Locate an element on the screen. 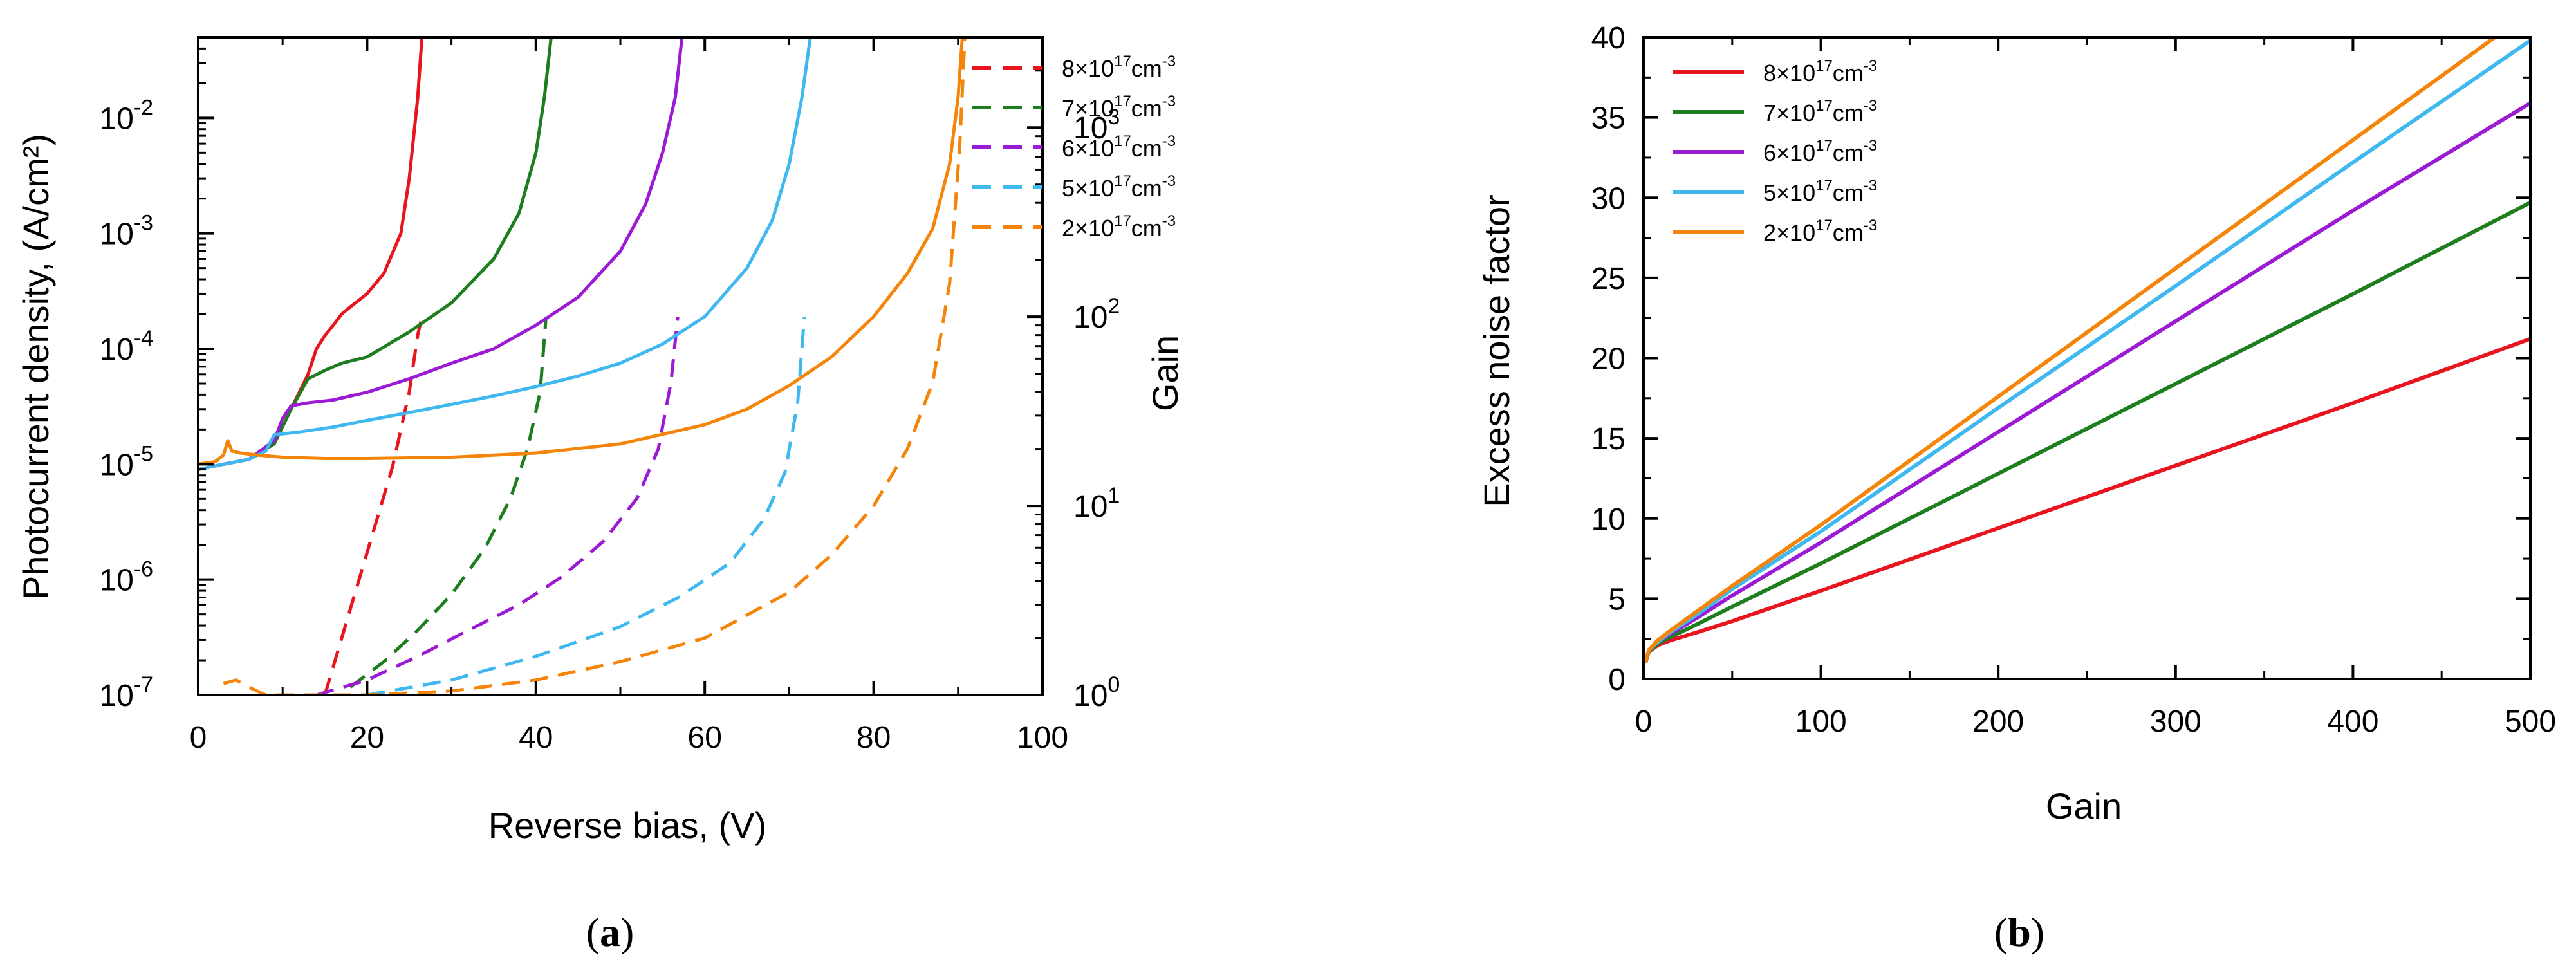  panel-b-y-tick-label: 5 is located at coordinates (1617, 599).